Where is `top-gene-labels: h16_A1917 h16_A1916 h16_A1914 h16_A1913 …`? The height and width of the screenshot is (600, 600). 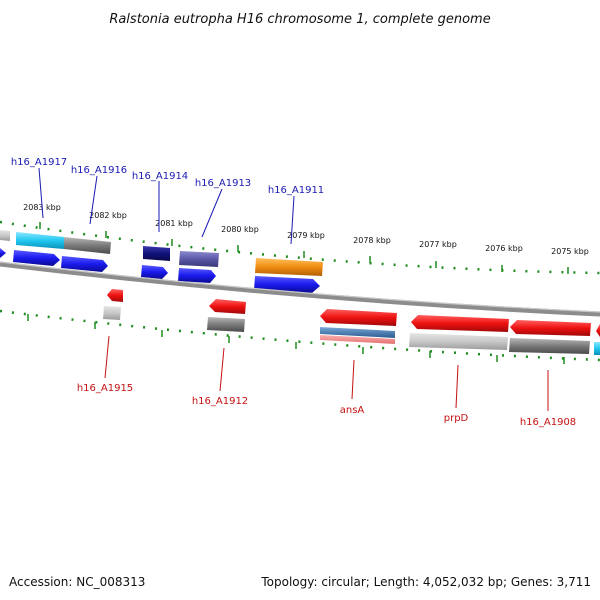
top-gene-labels: h16_A1917 h16_A1916 h16_A1914 h16_A1913 … is located at coordinates (167, 176).